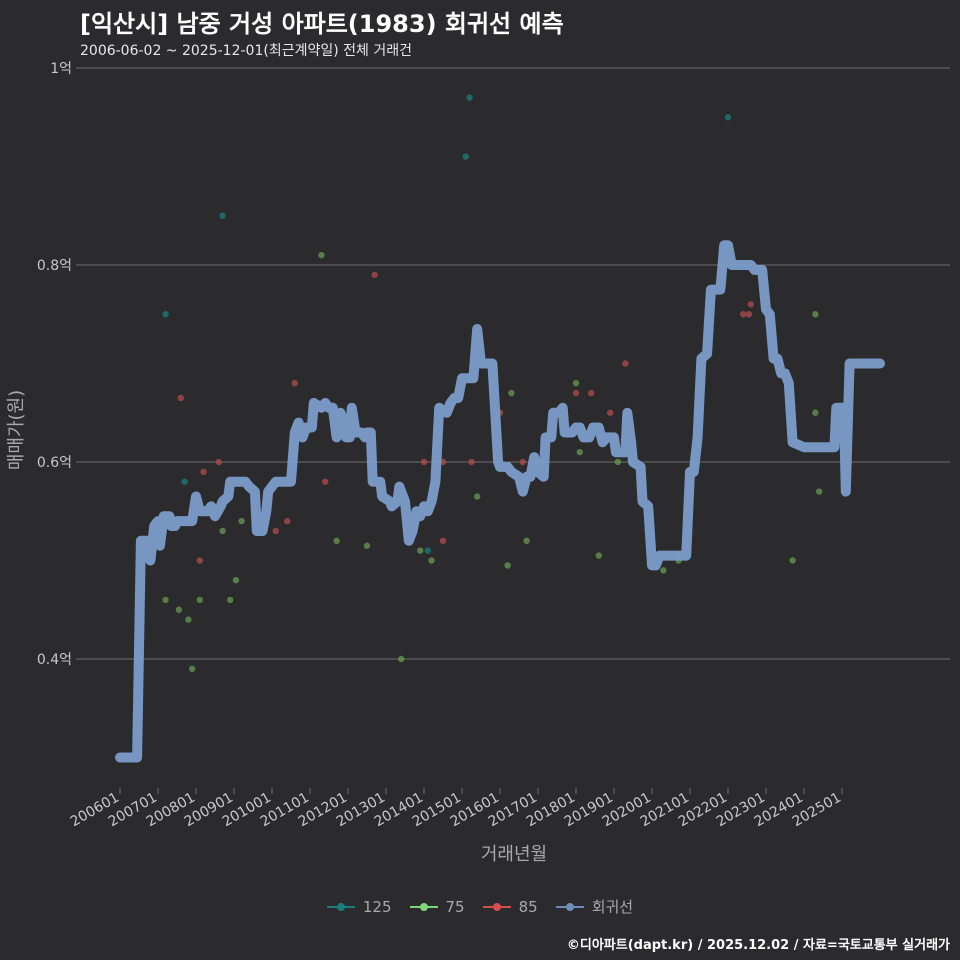 This screenshot has width=960, height=960. I want to click on legend-label-regression: 회귀선, so click(612, 907).